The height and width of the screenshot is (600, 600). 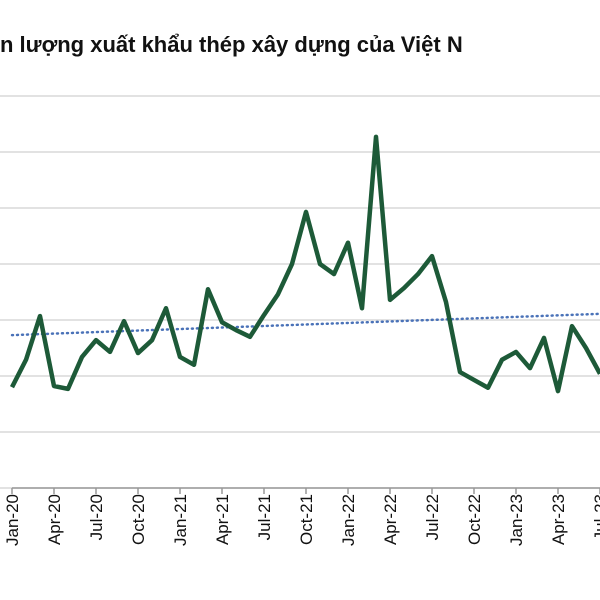 I want to click on x-tick-label: Jan-23, so click(x=516, y=520).